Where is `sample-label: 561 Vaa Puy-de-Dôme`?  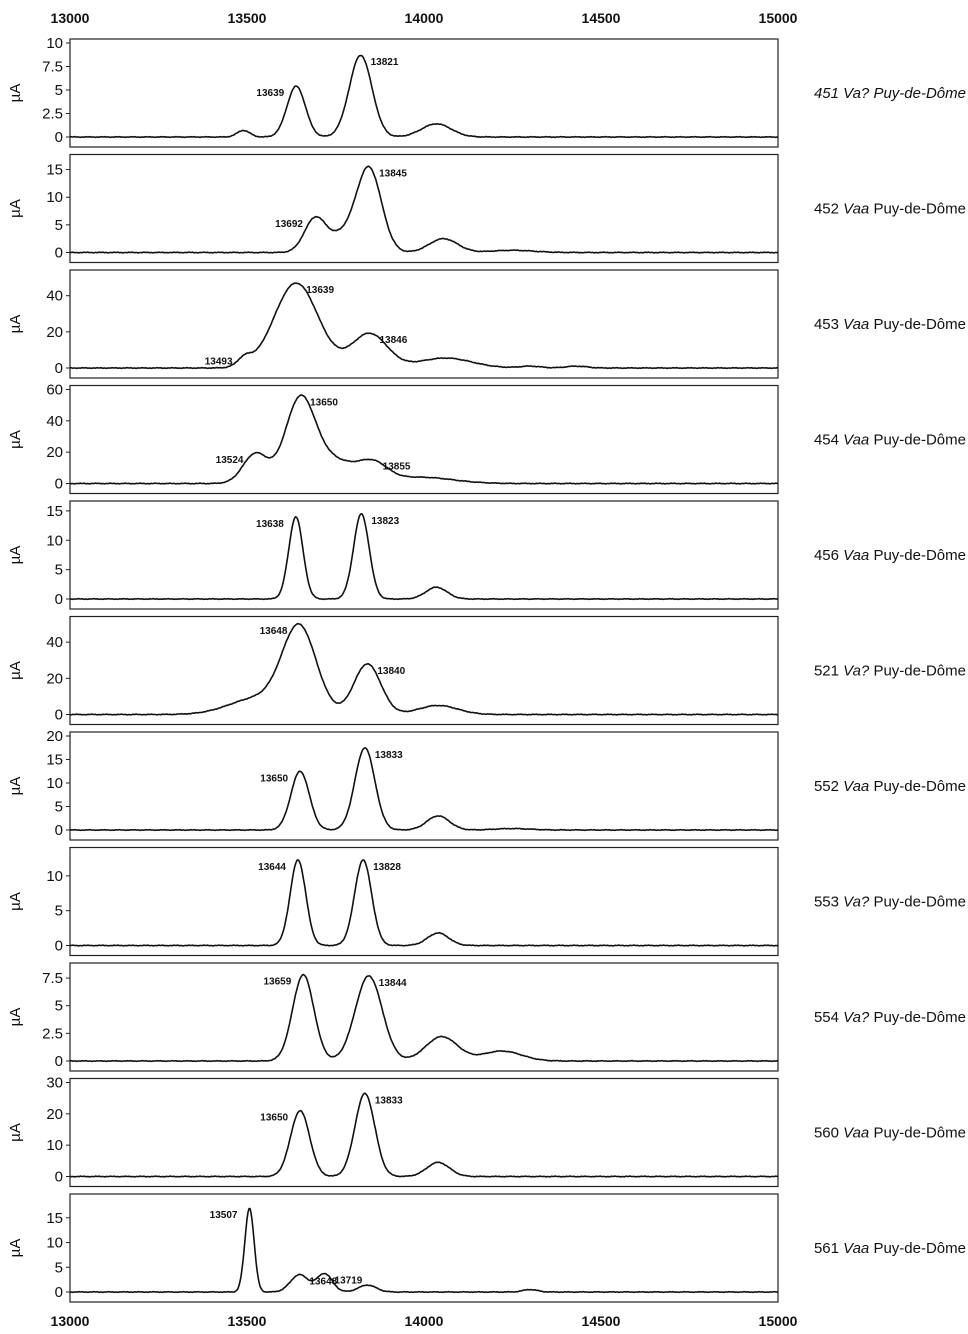 sample-label: 561 Vaa Puy-de-Dôme is located at coordinates (890, 1248).